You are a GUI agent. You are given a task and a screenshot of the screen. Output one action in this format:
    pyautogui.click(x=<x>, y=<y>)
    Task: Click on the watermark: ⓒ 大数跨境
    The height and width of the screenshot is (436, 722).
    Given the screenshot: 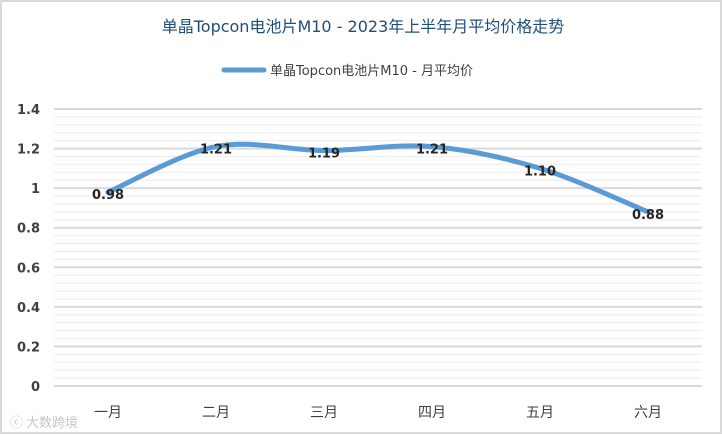 What is the action you would take?
    pyautogui.click(x=44, y=423)
    